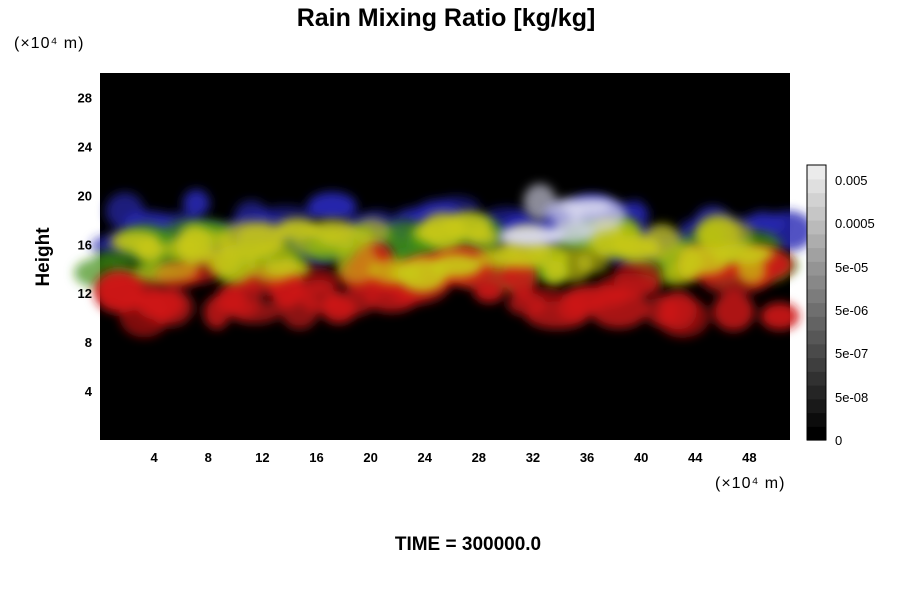  I want to click on colorbar-tick-label: 5e-06, so click(851, 310).